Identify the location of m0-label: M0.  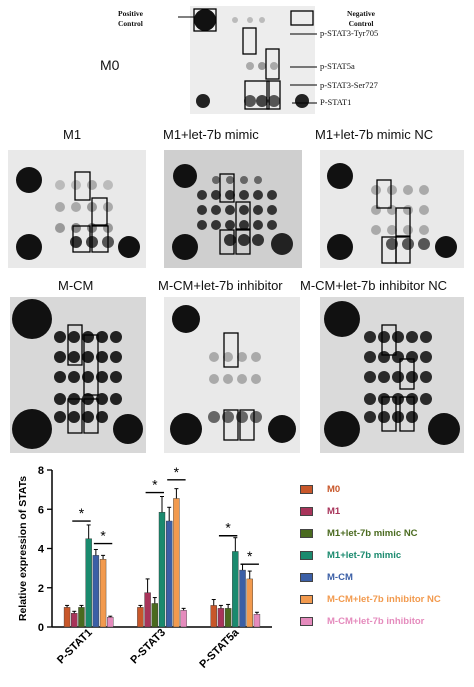
(110, 65).